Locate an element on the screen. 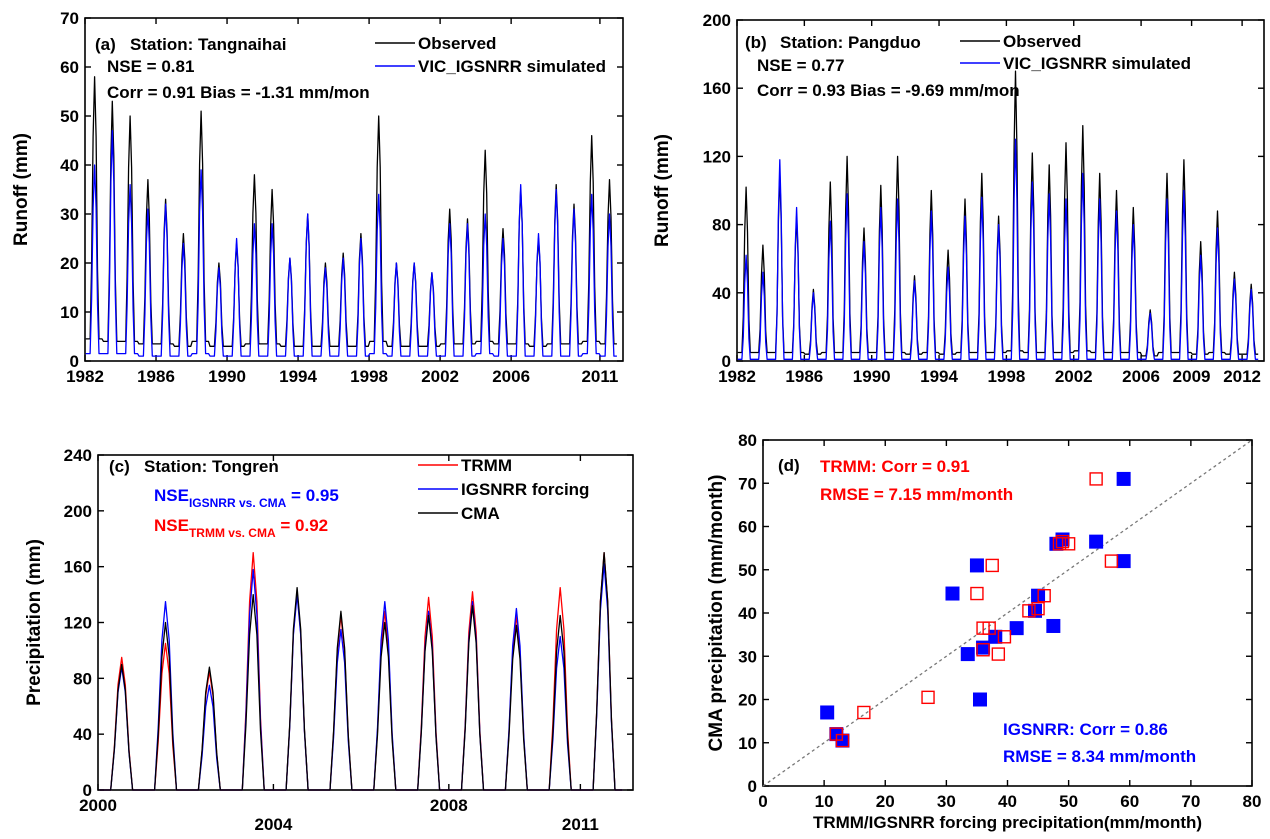 This screenshot has height=839, width=1270. nse-prefix: NSE is located at coordinates (171, 525).